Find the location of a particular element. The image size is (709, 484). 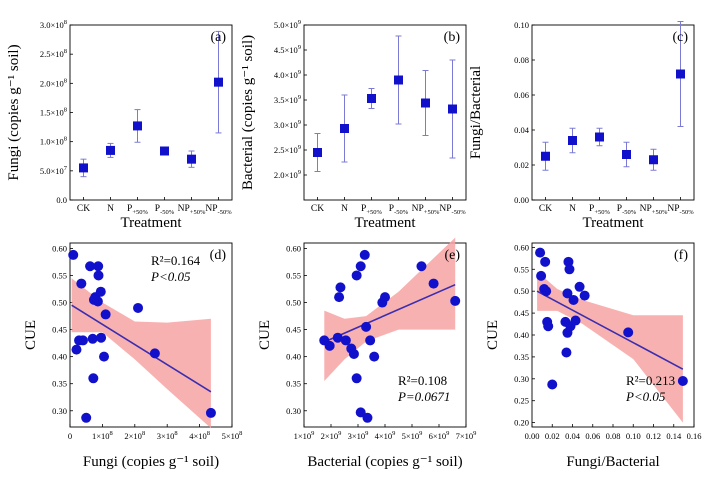

y-tick-text: 0.20 is located at coordinates (521, 423).